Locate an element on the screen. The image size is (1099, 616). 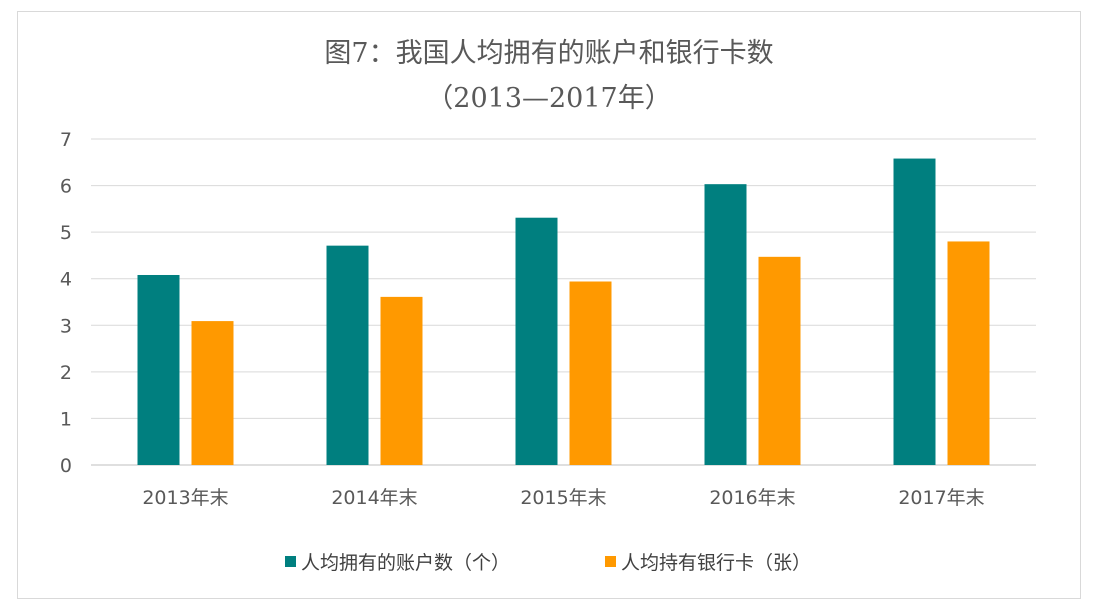
x-tick-label: 2017年末 is located at coordinates (941, 498).